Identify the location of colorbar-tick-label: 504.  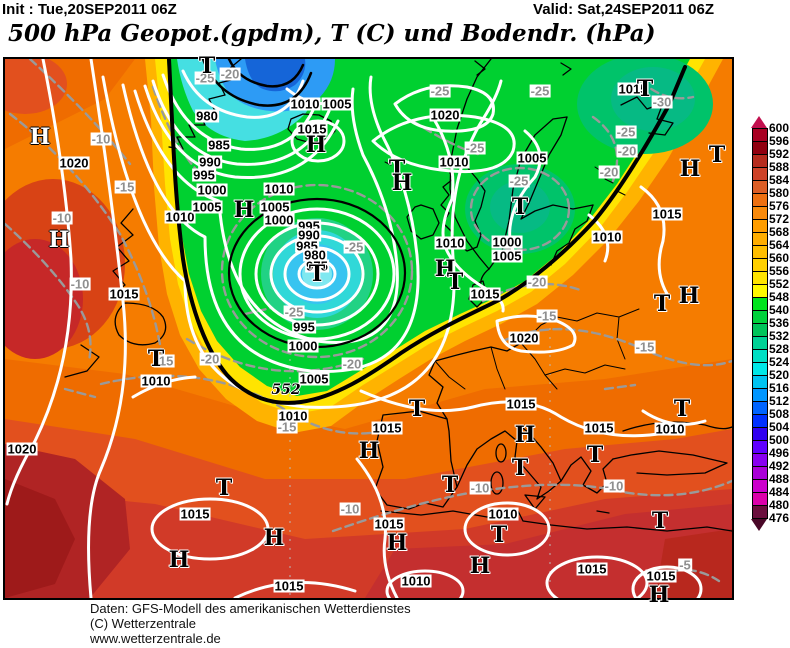
(779, 427).